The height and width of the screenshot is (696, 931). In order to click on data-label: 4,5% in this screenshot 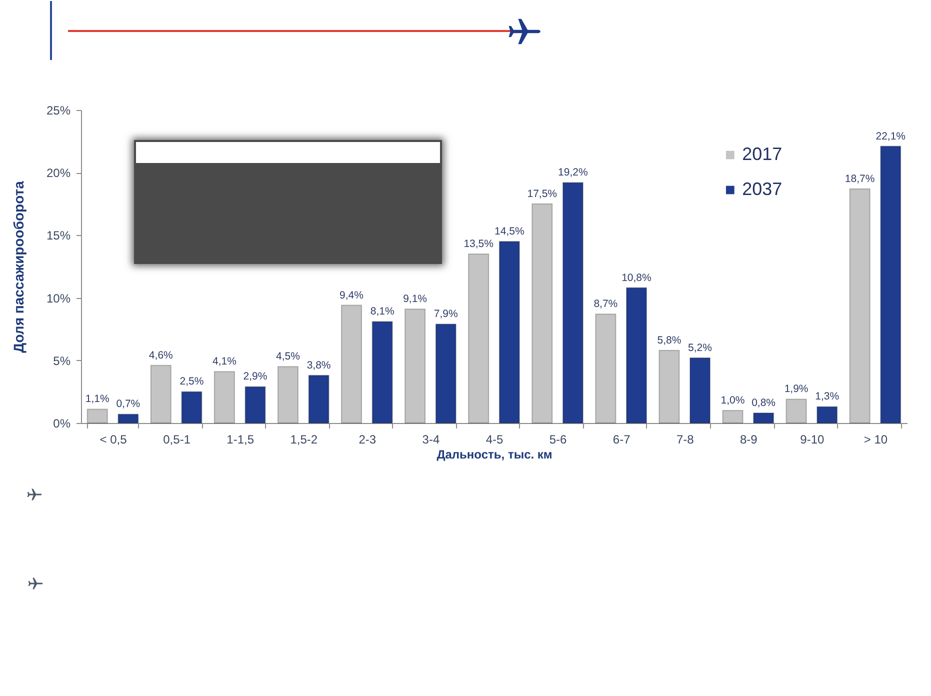, I will do `click(288, 356)`.